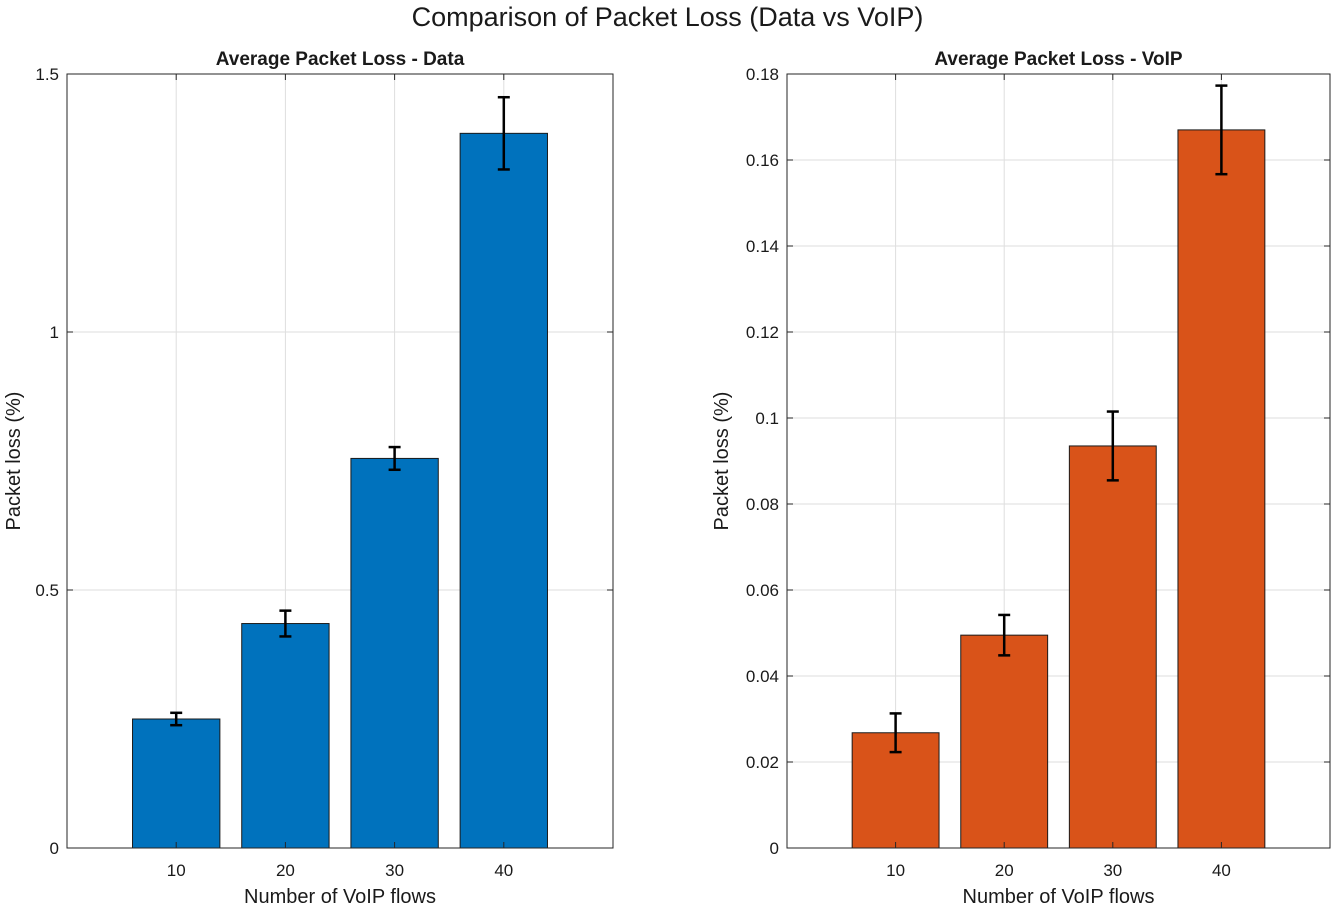  Describe the element at coordinates (762, 246) in the screenshot. I see `y-tick-label: 0.14` at that location.